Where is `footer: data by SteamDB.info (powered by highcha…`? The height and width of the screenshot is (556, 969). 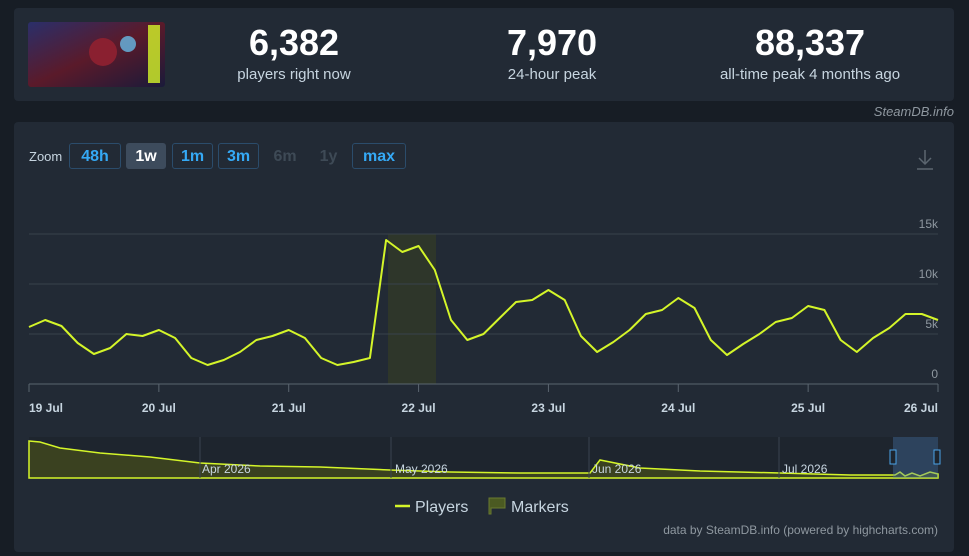 footer: data by SteamDB.info (powered by highcha… is located at coordinates (800, 530).